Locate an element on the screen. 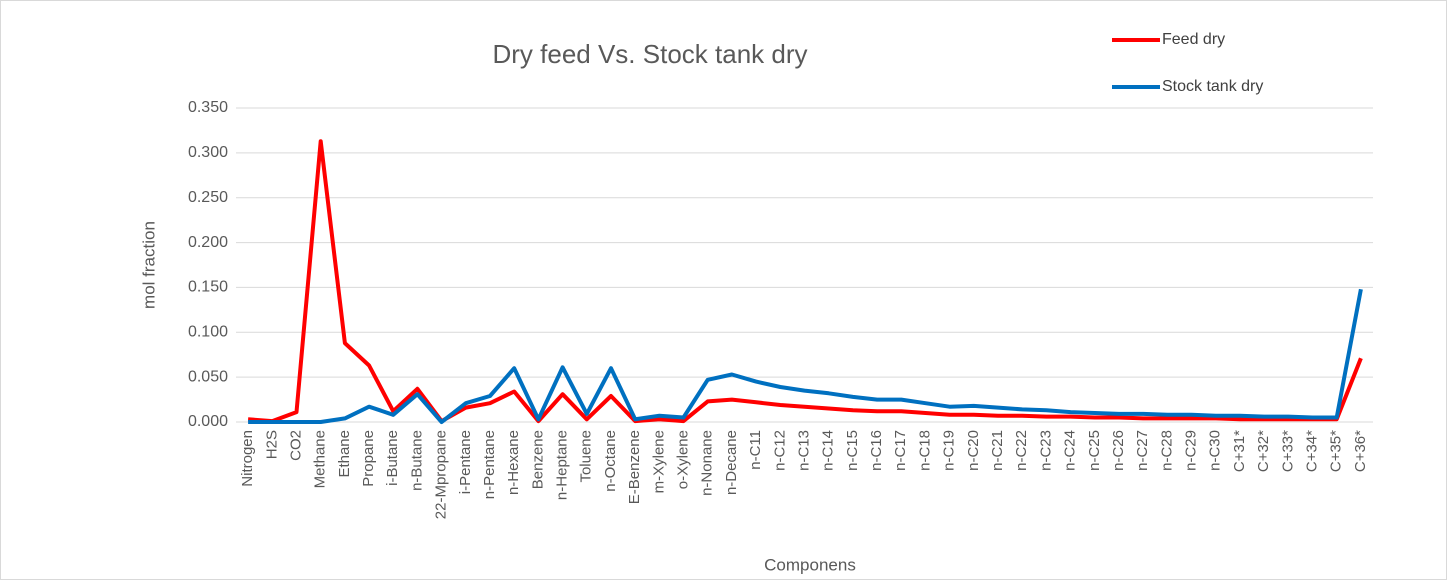 The width and height of the screenshot is (1447, 580). x-tick-label: n-Decane is located at coordinates (731, 462).